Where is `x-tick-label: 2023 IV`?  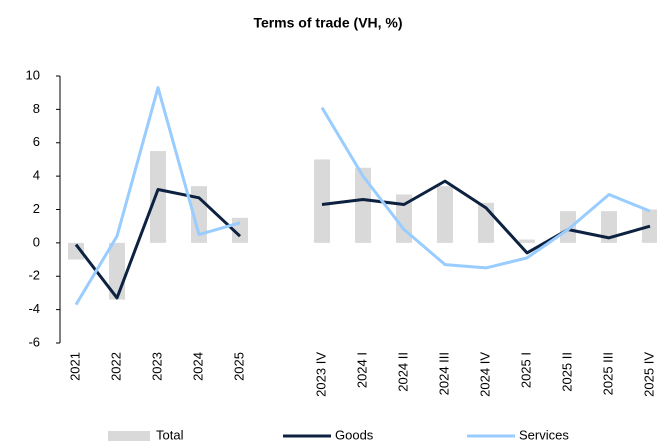 x-tick-label: 2023 IV is located at coordinates (320, 374).